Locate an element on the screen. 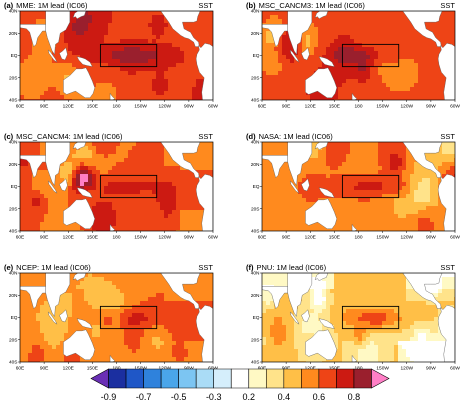  lon-tick-label: 60E is located at coordinates (262, 107).